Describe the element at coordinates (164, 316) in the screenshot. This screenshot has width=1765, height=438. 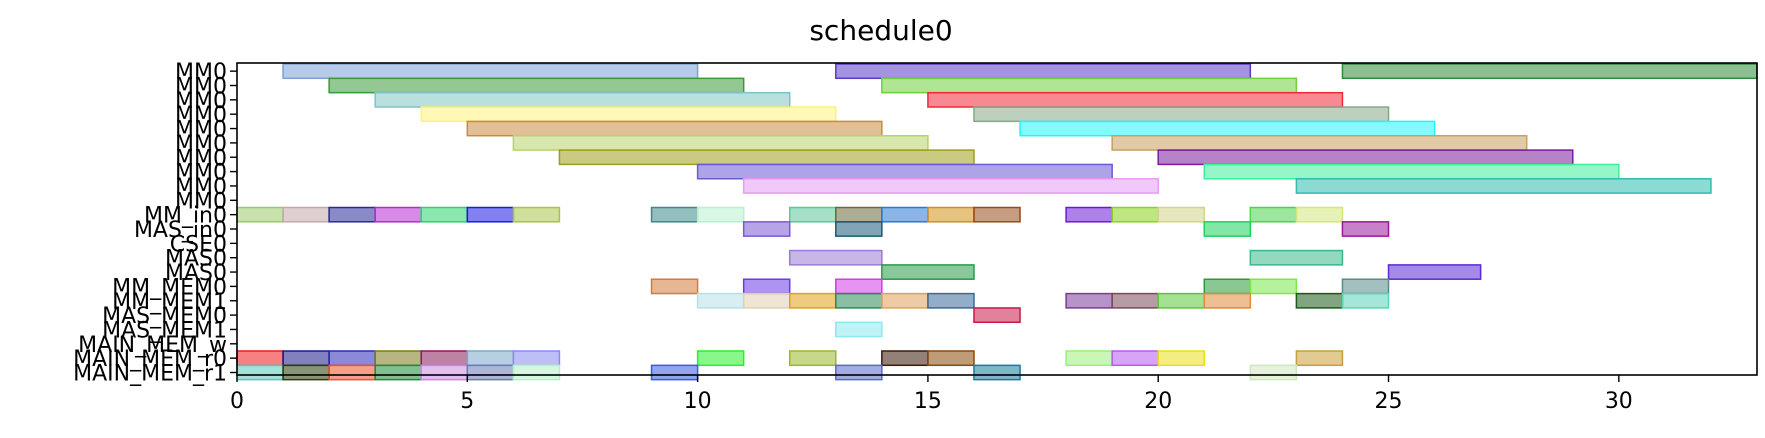
I see `y-tick-label: MAS_MEM0` at that location.